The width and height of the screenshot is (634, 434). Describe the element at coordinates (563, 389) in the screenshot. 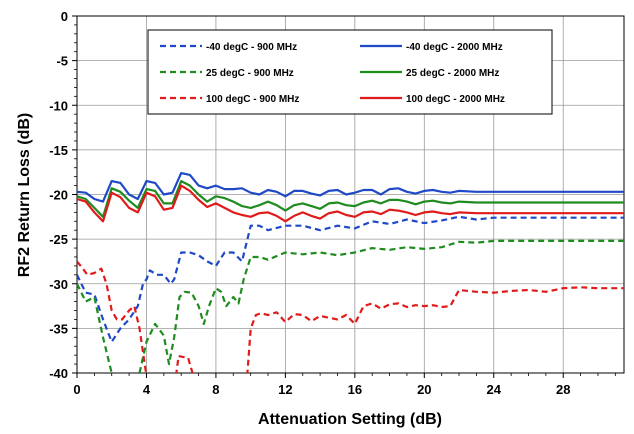

I see `x-tick-label: 28` at that location.